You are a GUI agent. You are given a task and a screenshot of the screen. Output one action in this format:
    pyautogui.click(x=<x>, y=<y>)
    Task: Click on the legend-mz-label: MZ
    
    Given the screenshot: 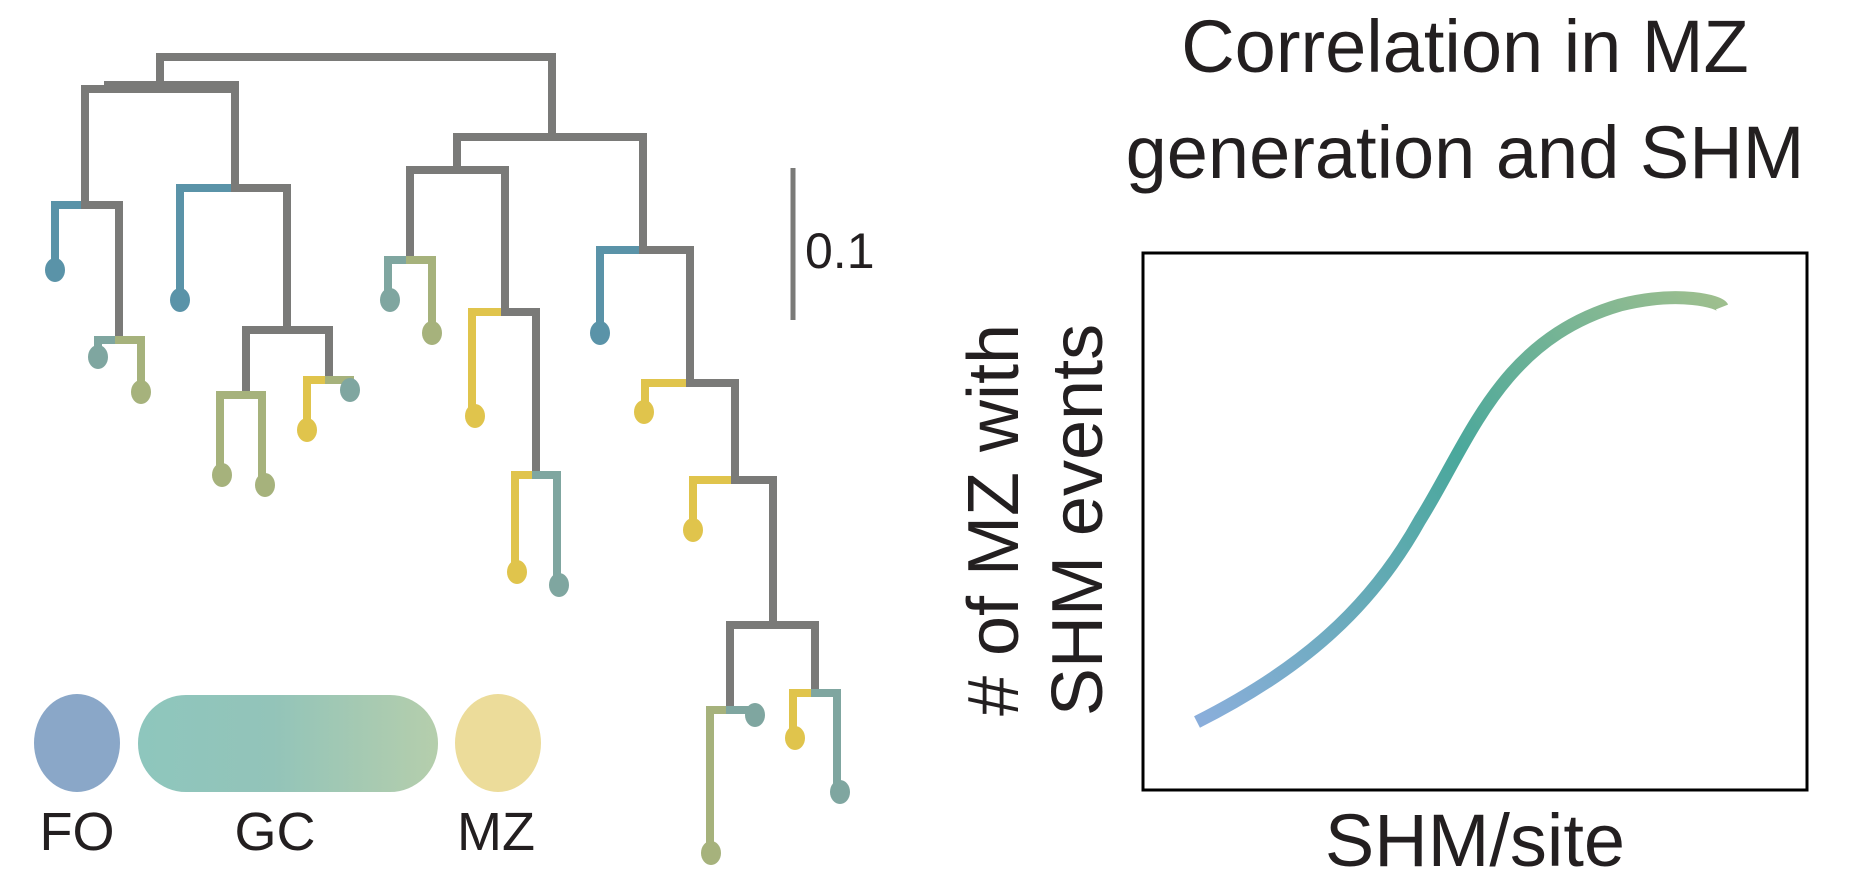 What is the action you would take?
    pyautogui.click(x=496, y=832)
    